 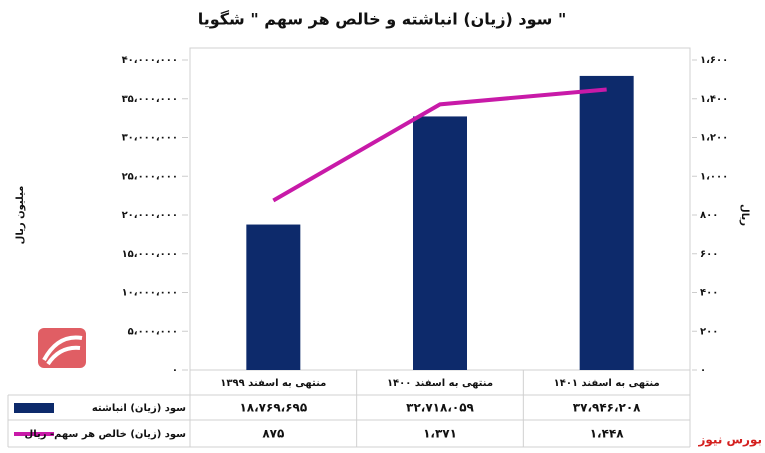 I want to click on y2-tick-label: ۲۰۰, so click(x=709, y=331).